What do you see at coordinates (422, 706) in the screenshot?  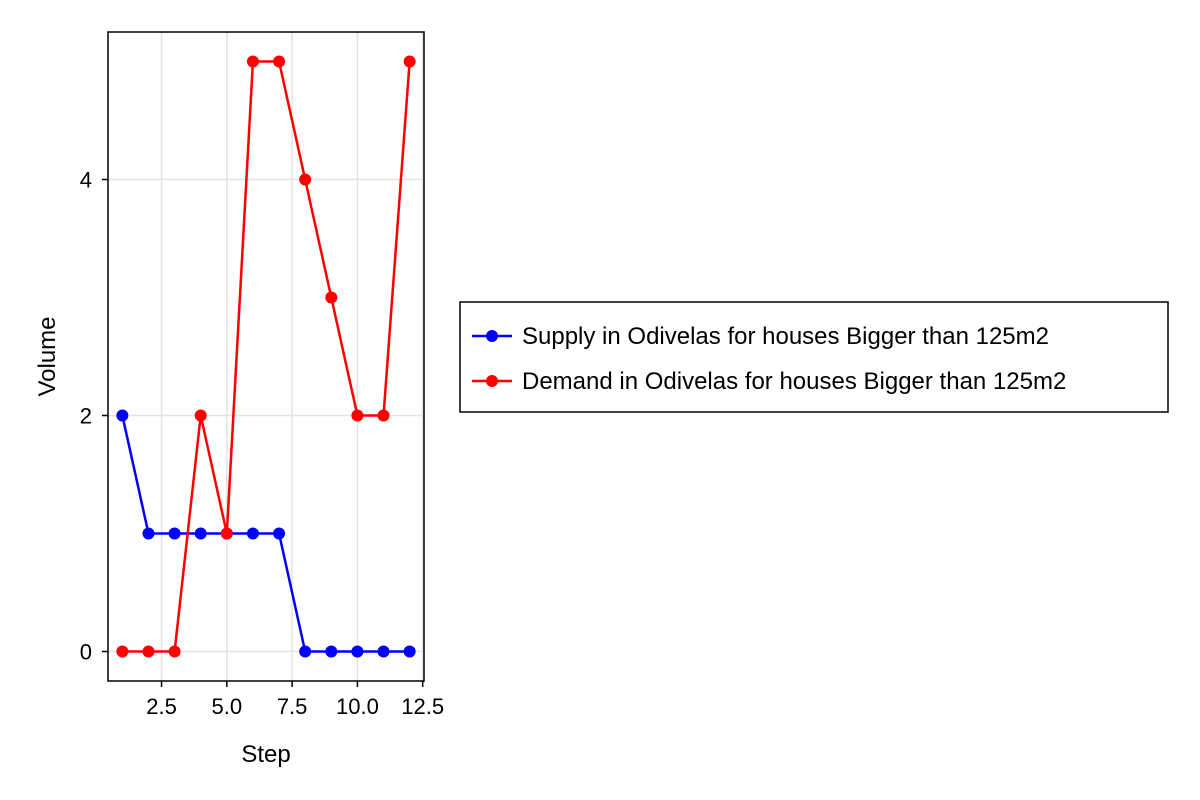 I see `x-tick-label: 12.5` at bounding box center [422, 706].